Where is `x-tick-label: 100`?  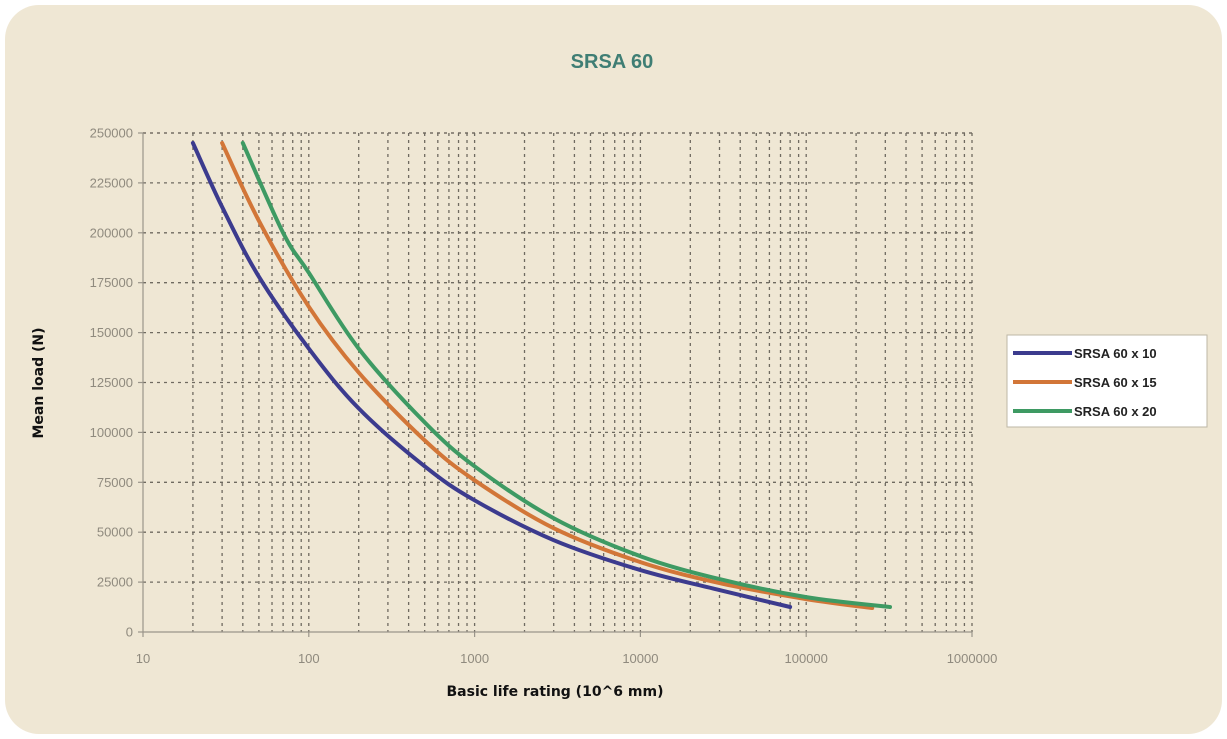 x-tick-label: 100 is located at coordinates (309, 658).